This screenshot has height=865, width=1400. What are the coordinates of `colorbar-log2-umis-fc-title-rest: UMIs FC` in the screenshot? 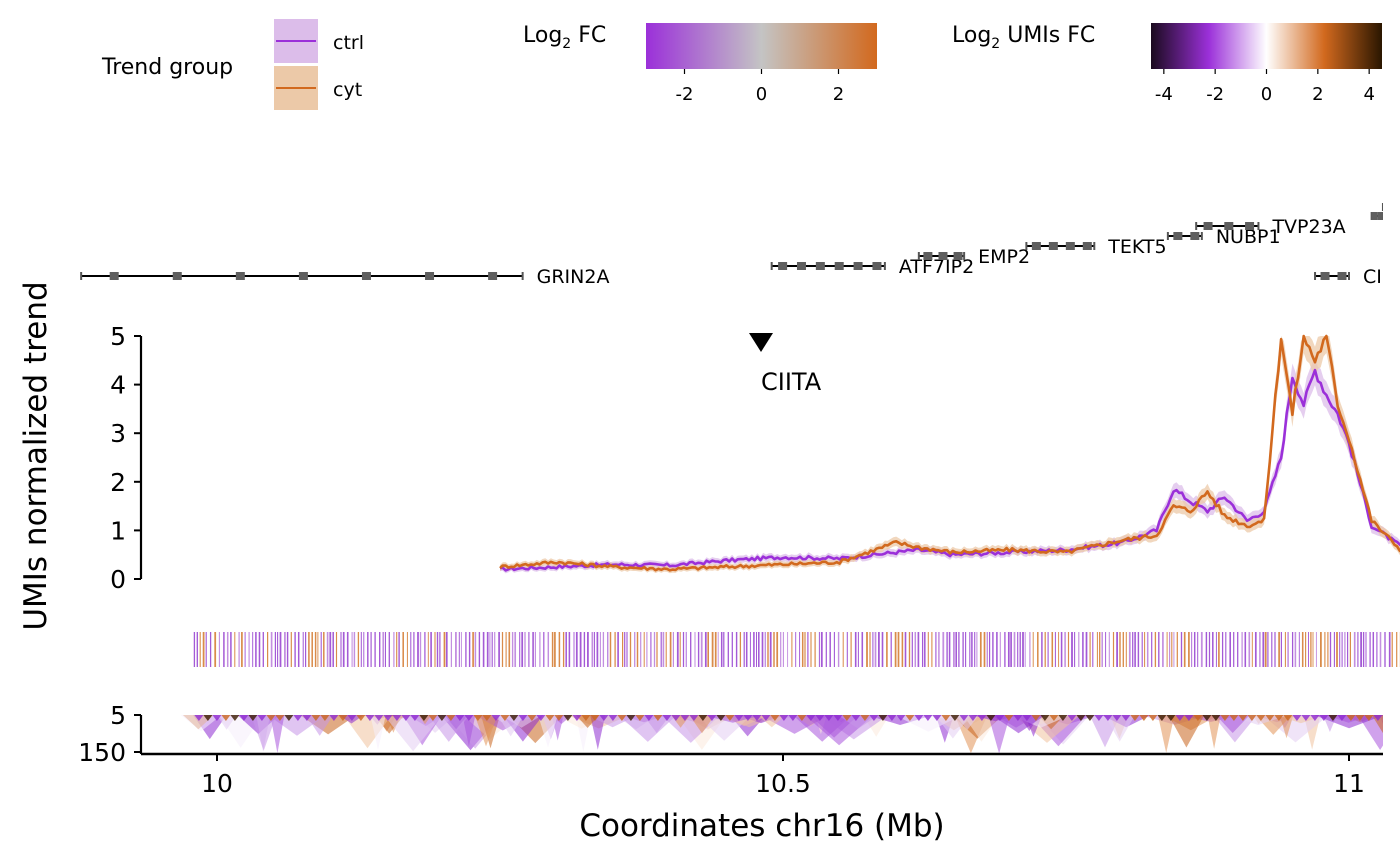 It's located at (1047, 35).